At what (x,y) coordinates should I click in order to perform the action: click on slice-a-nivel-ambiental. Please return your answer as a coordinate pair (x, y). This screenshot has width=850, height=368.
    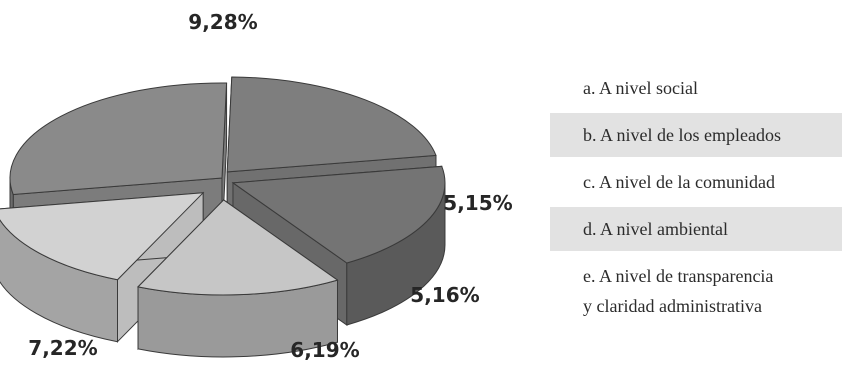
    Looking at the image, I should click on (238, 247).